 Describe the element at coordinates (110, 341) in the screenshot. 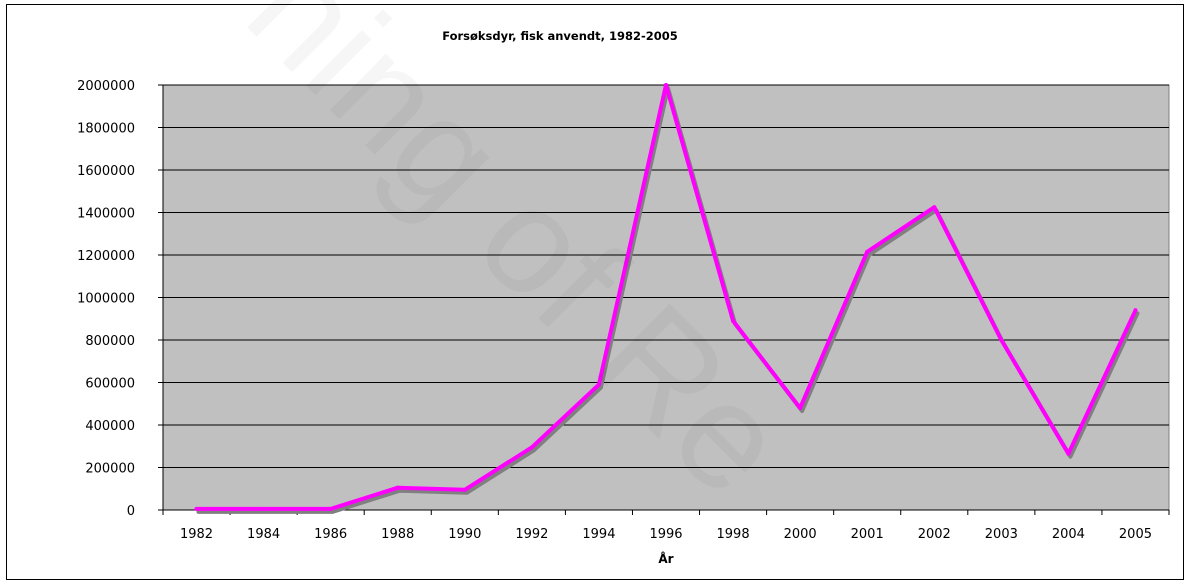

I see `y-tick-label: 800000` at that location.